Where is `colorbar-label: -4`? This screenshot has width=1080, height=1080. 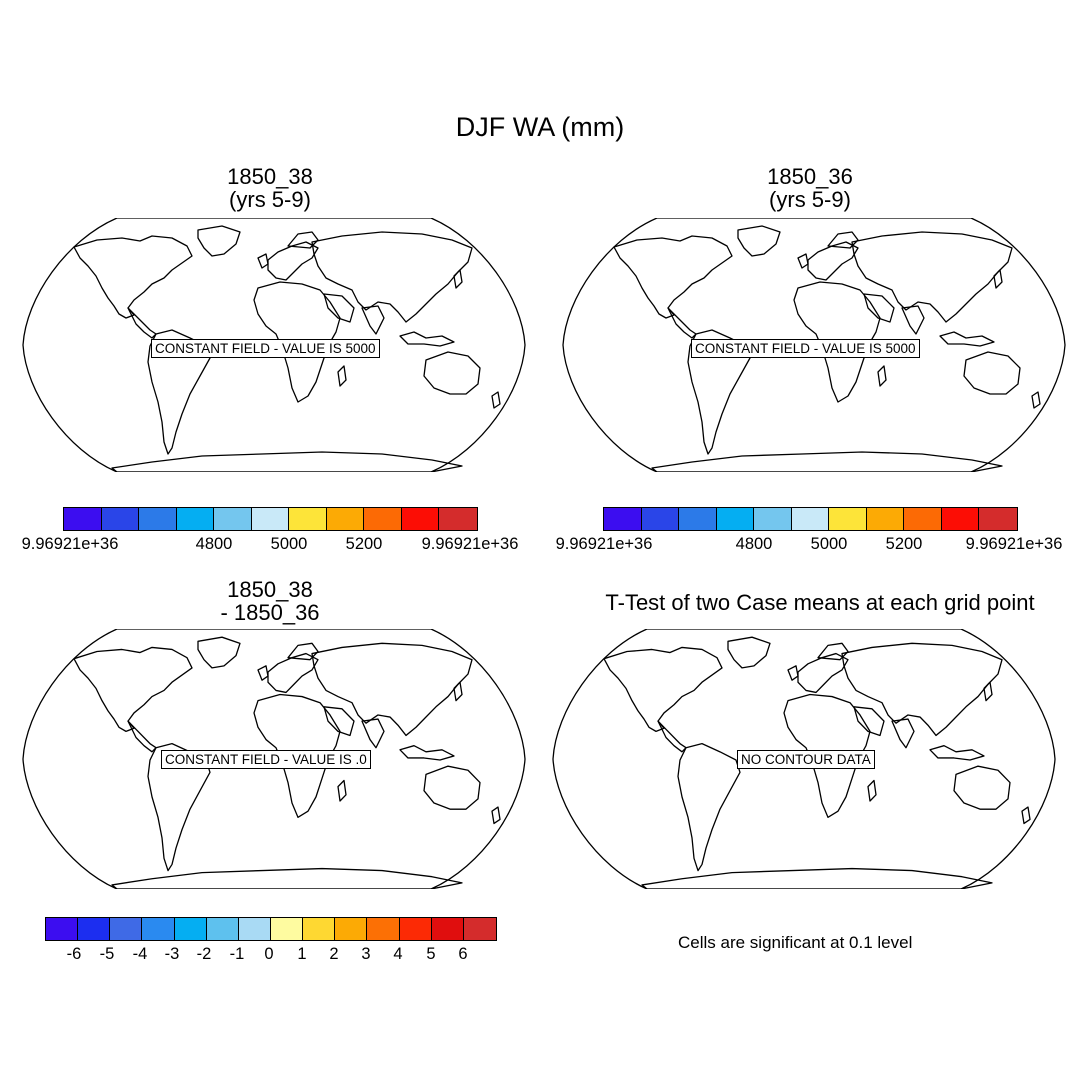 colorbar-label: -4 is located at coordinates (140, 954).